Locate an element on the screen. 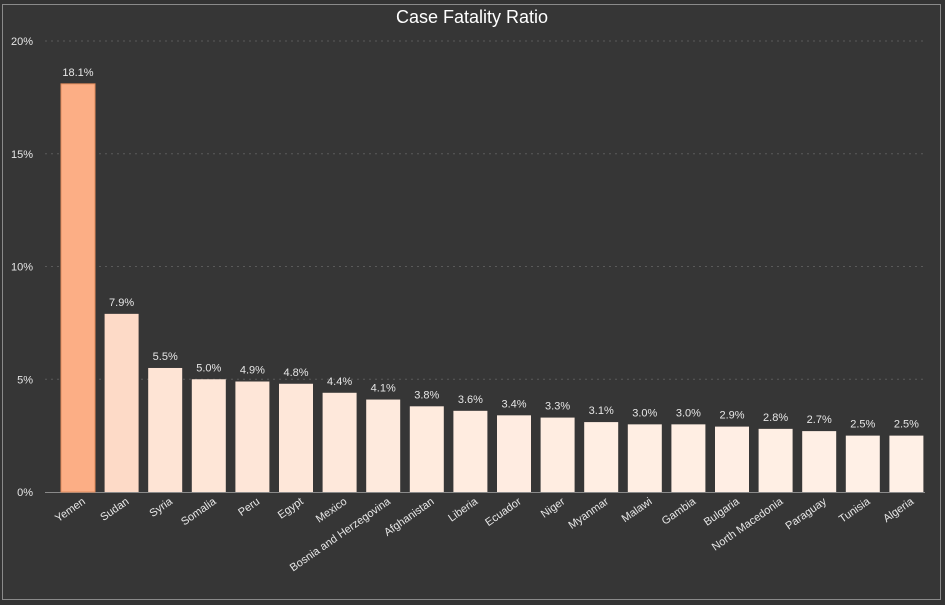 This screenshot has height=605, width=945. data-label: 4.4% is located at coordinates (339, 382).